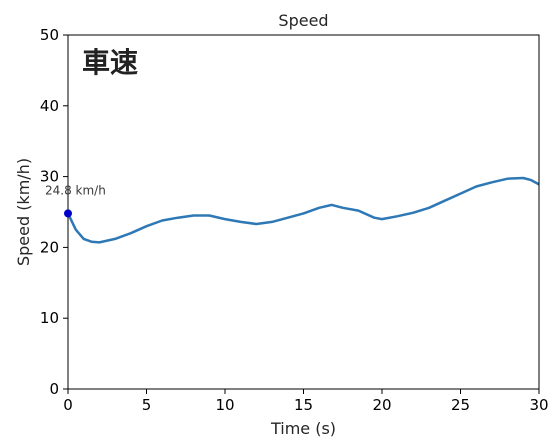 The image size is (549, 438). I want to click on overlay-label: 車速, so click(110, 62).